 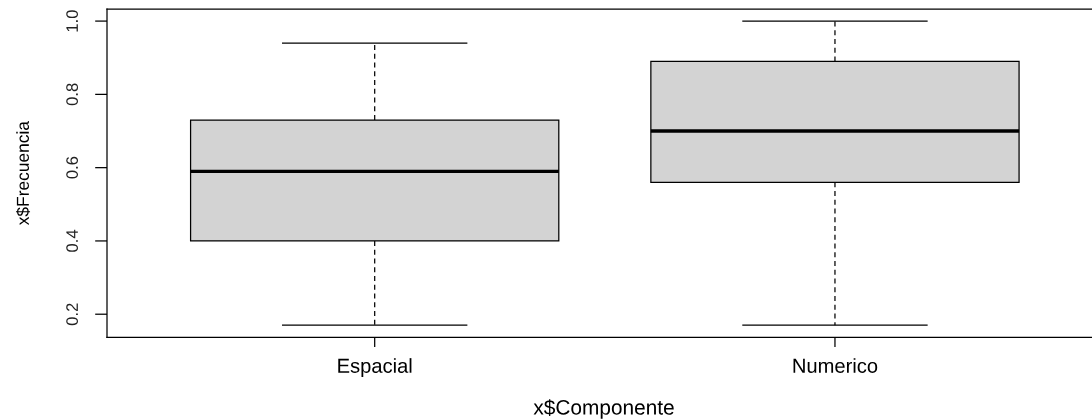 I want to click on y-axis-title: x$Frecuencia, so click(x=23, y=173).